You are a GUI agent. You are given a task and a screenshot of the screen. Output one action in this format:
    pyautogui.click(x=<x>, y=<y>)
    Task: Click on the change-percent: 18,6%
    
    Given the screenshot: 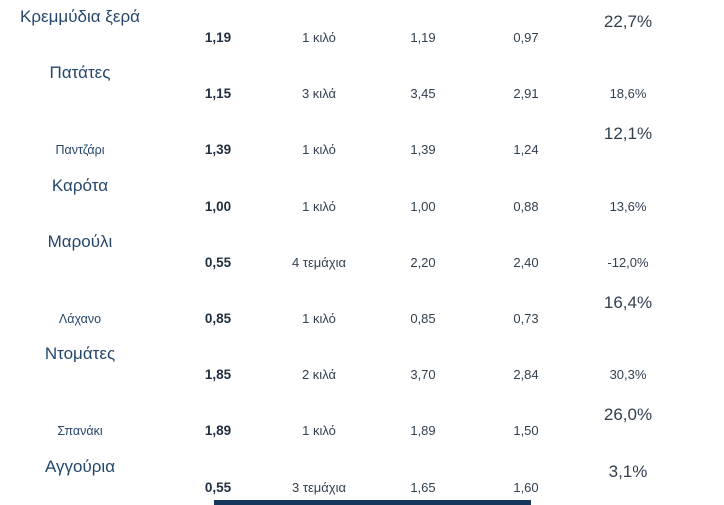 What is the action you would take?
    pyautogui.click(x=628, y=94)
    